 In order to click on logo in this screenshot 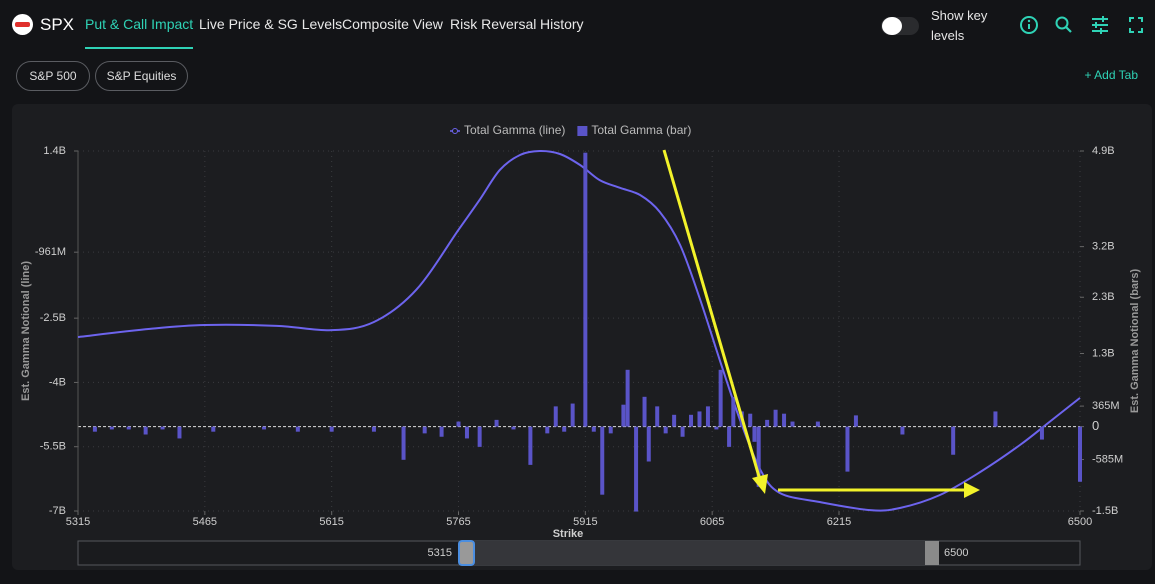, I will do `click(22, 24)`.